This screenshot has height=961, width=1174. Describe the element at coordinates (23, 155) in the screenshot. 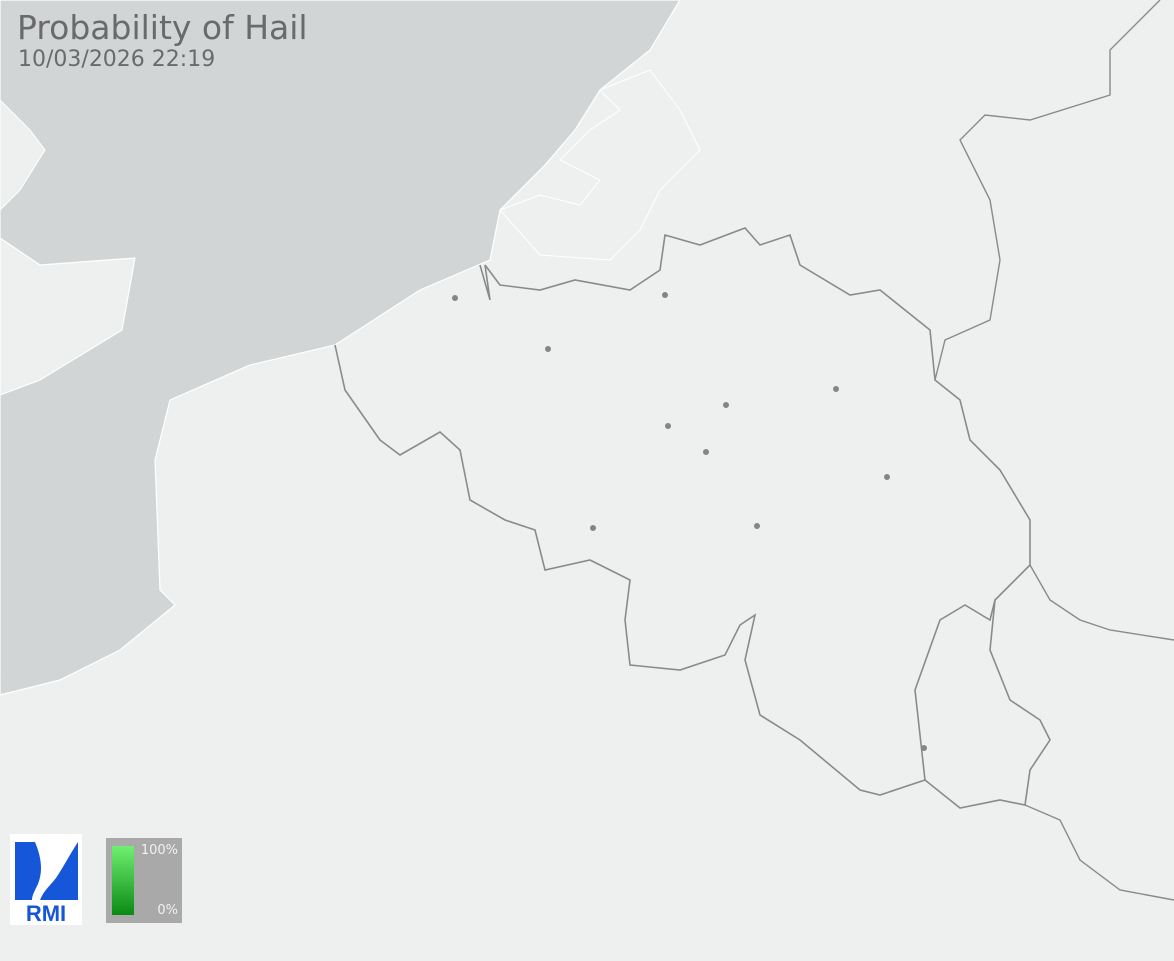

I see `uk-land-north` at that location.